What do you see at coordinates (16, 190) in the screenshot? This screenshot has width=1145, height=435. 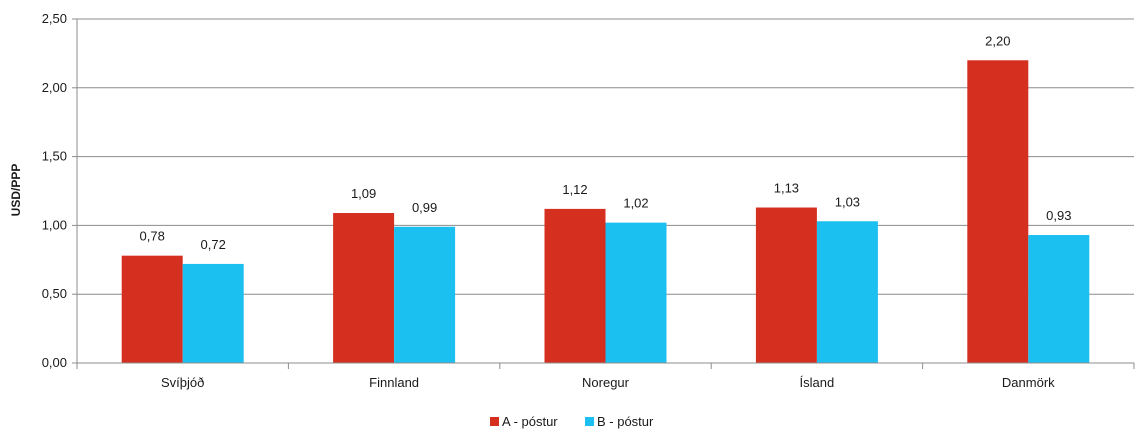 I see `y-axis-title: USD/PPP` at bounding box center [16, 190].